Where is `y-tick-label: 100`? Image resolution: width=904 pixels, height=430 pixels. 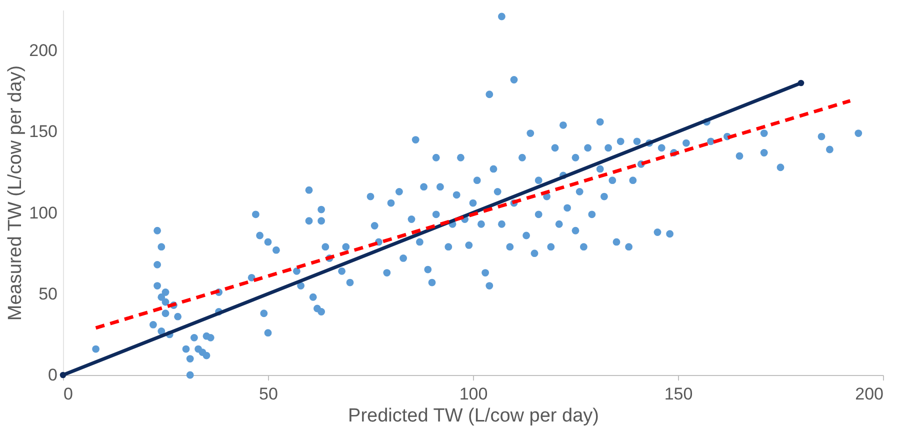
y-tick-label: 100 is located at coordinates (43, 212).